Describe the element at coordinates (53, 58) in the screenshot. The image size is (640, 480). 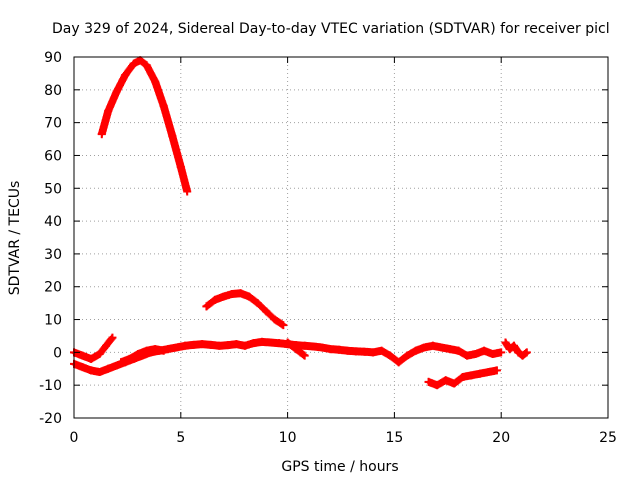
I see `y-tick-label-90: 90` at that location.